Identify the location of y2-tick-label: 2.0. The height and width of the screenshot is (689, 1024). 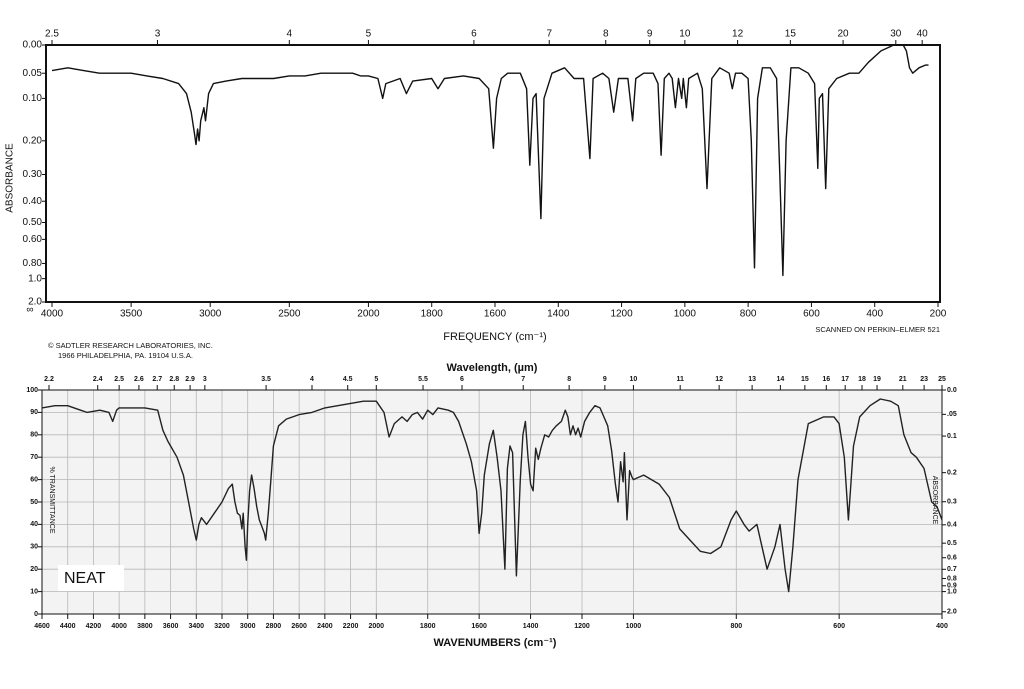
(952, 612).